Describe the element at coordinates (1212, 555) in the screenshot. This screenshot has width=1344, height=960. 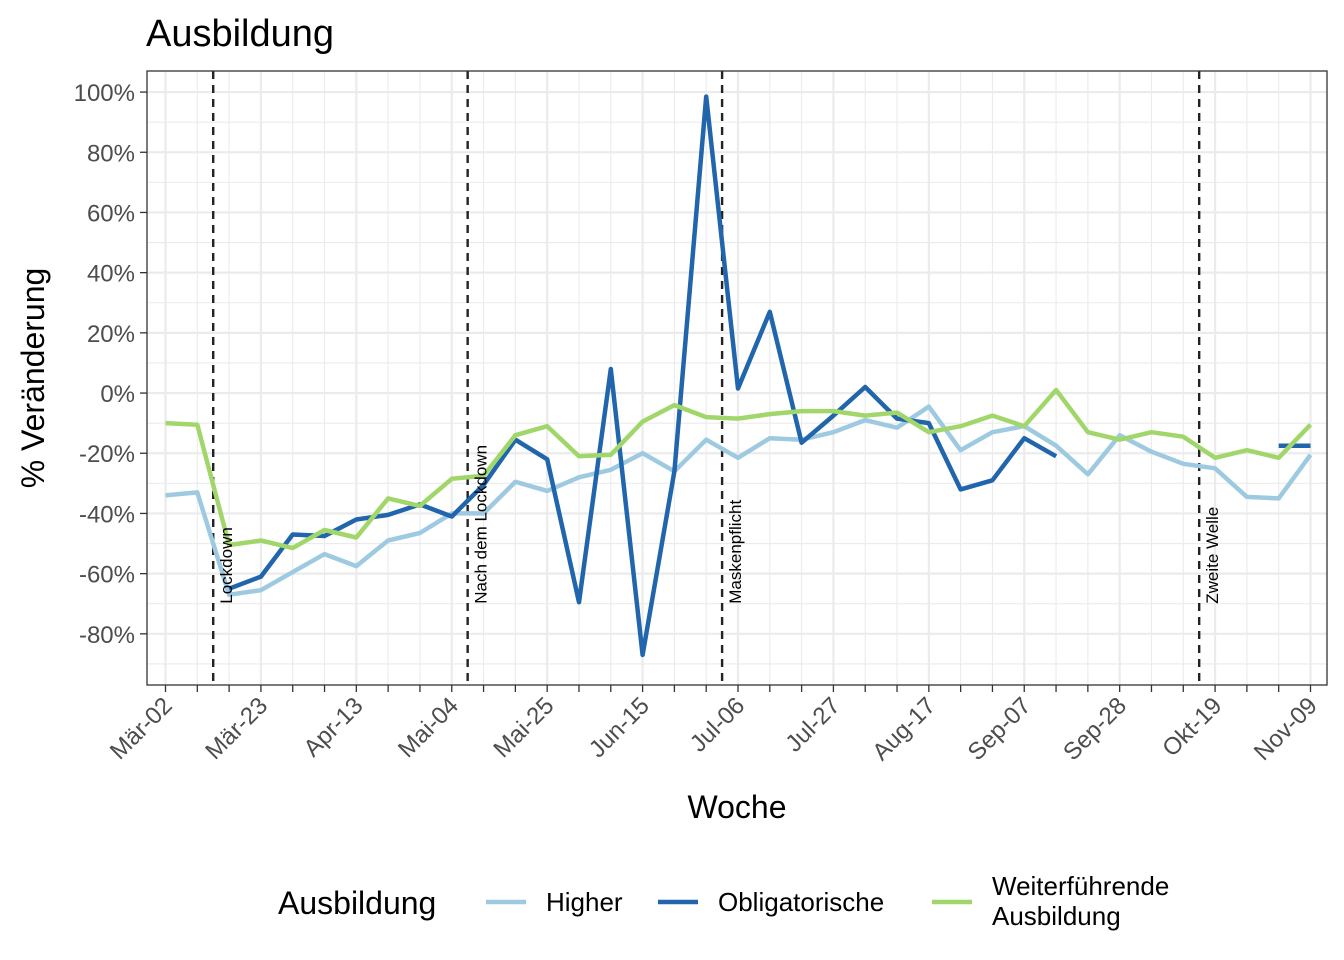
I see `event-label: Zweite Welle` at that location.